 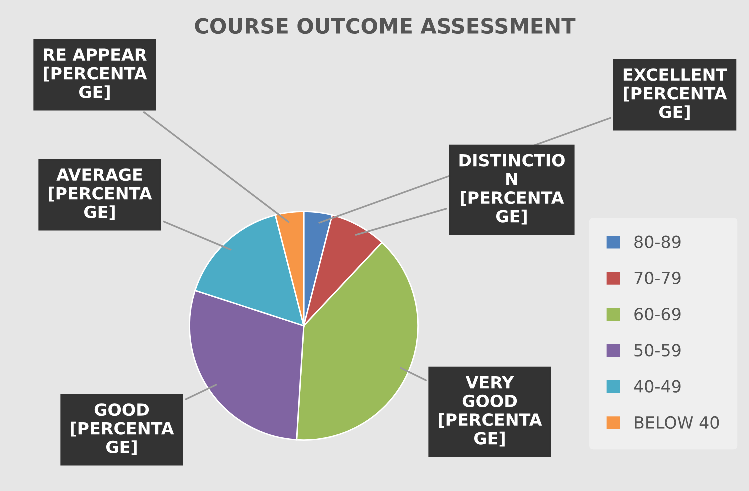 What do you see at coordinates (657, 314) in the screenshot?
I see `legend-label: 60-69` at bounding box center [657, 314].